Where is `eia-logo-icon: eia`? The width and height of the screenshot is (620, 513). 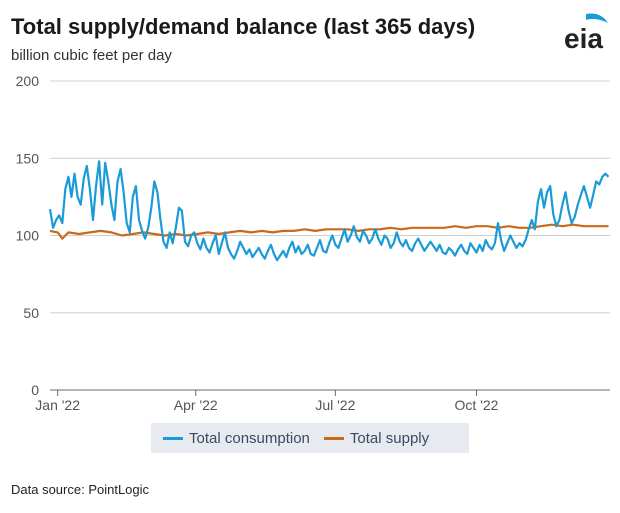 eia-logo-icon: eia is located at coordinates (586, 32).